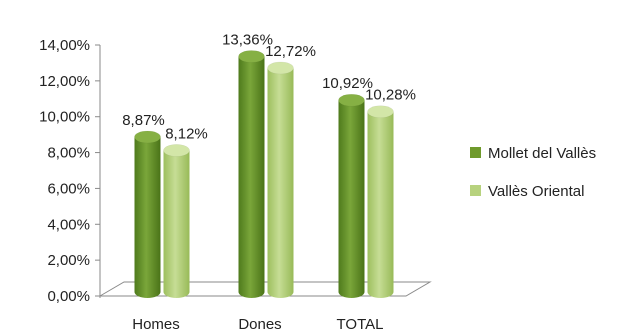 Image resolution: width=630 pixels, height=333 pixels. Describe the element at coordinates (68, 260) in the screenshot. I see `y-tick-label: 2,00%` at that location.